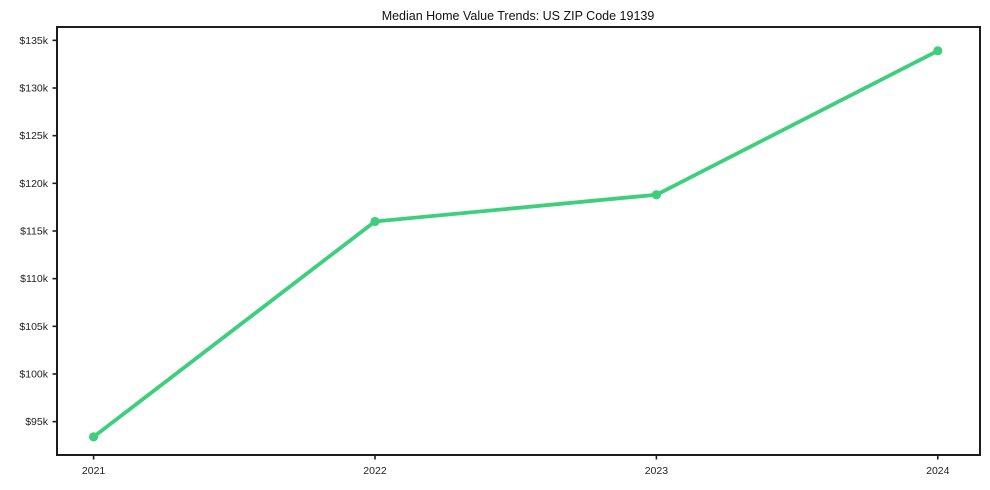  What do you see at coordinates (33, 327) in the screenshot?
I see `y-tick-label: $105k` at bounding box center [33, 327].